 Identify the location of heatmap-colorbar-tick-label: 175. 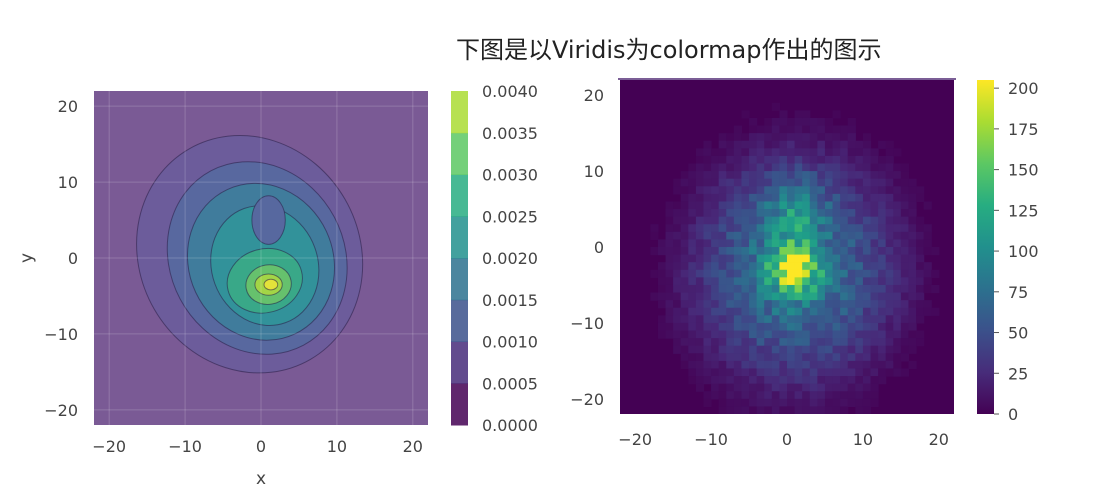
(1023, 129).